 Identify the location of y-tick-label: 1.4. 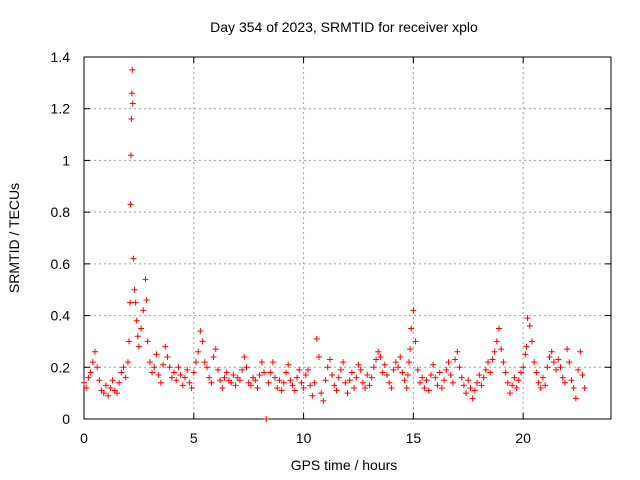
(61, 57).